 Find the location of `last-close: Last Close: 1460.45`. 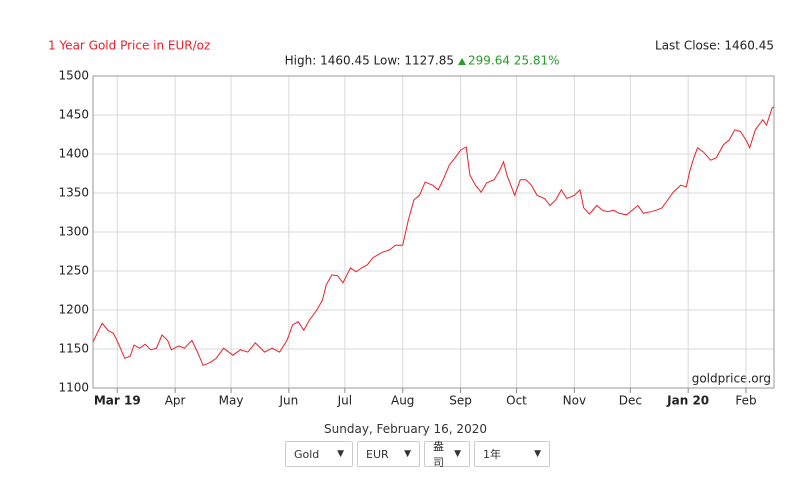

last-close: Last Close: 1460.45 is located at coordinates (714, 46).